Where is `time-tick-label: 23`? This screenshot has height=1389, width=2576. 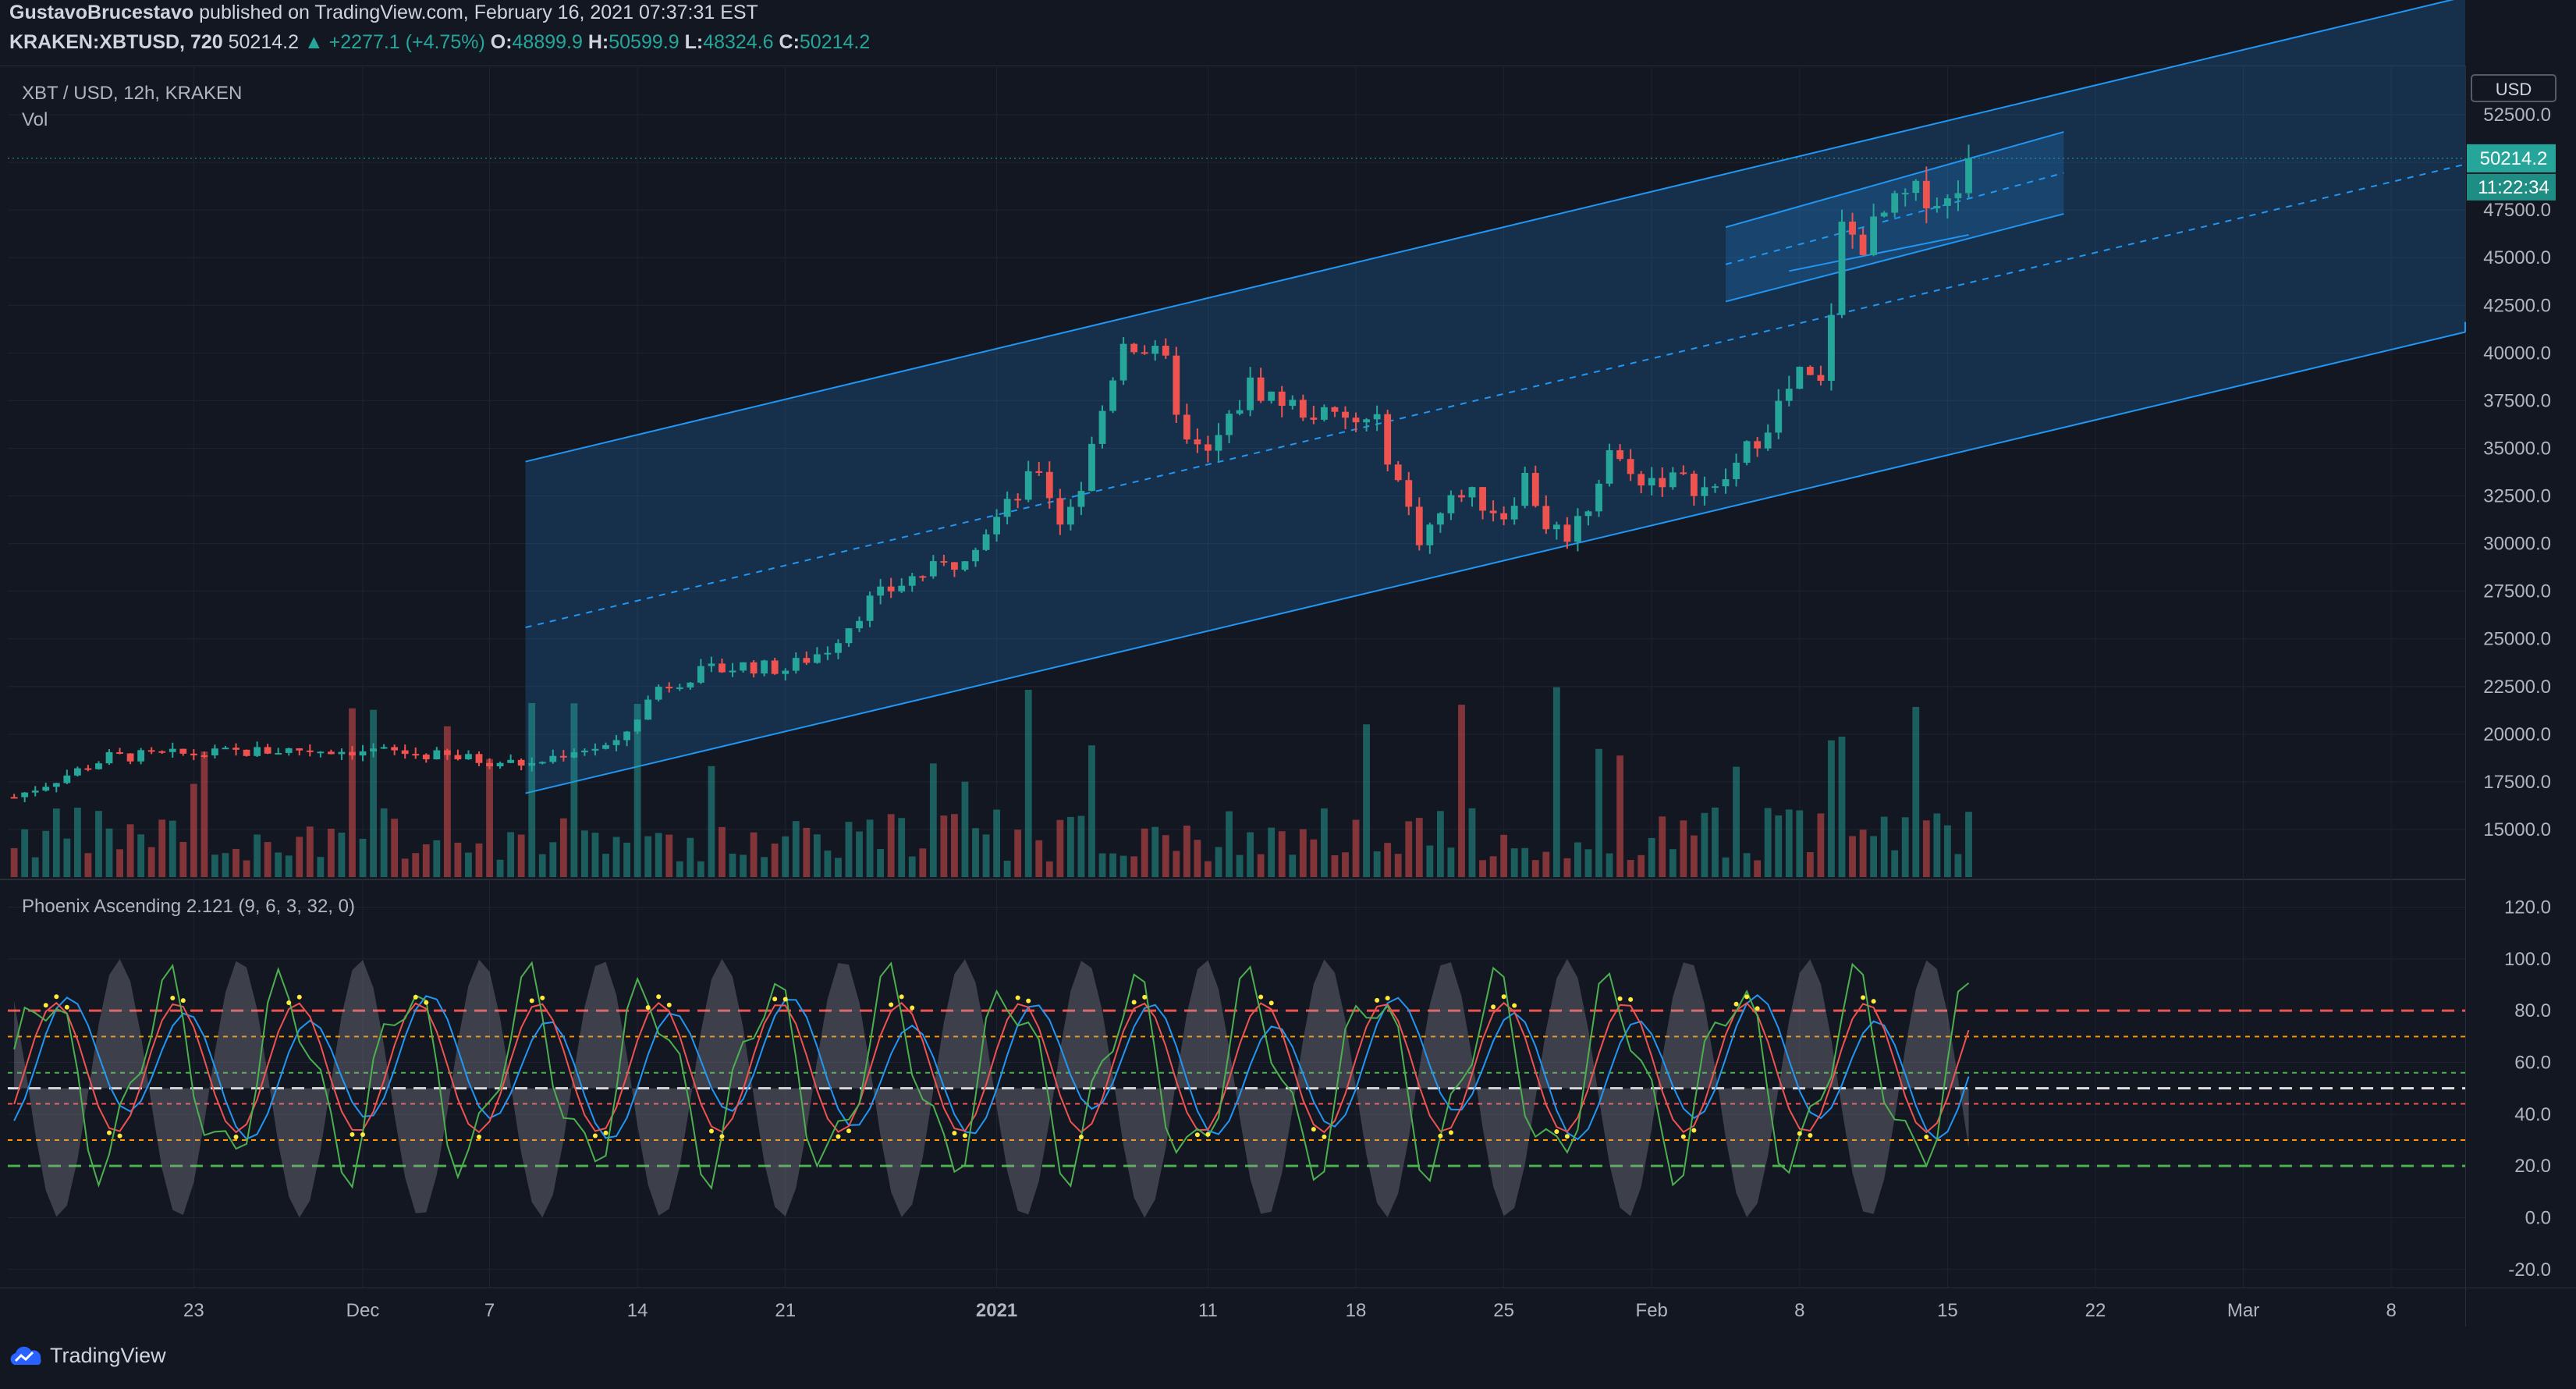
time-tick-label: 23 is located at coordinates (193, 1311).